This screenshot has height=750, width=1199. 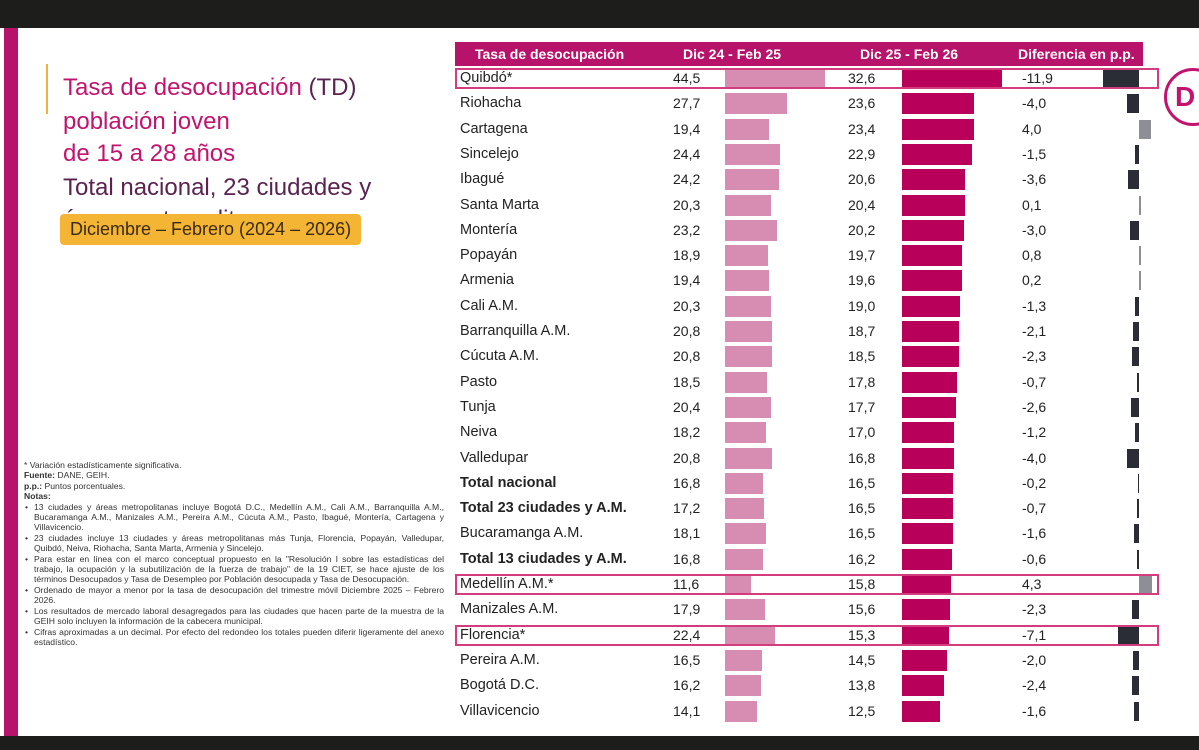 What do you see at coordinates (211, 229) in the screenshot?
I see `period-badge: Diciembre – Febrero (2024 – 2026)` at bounding box center [211, 229].